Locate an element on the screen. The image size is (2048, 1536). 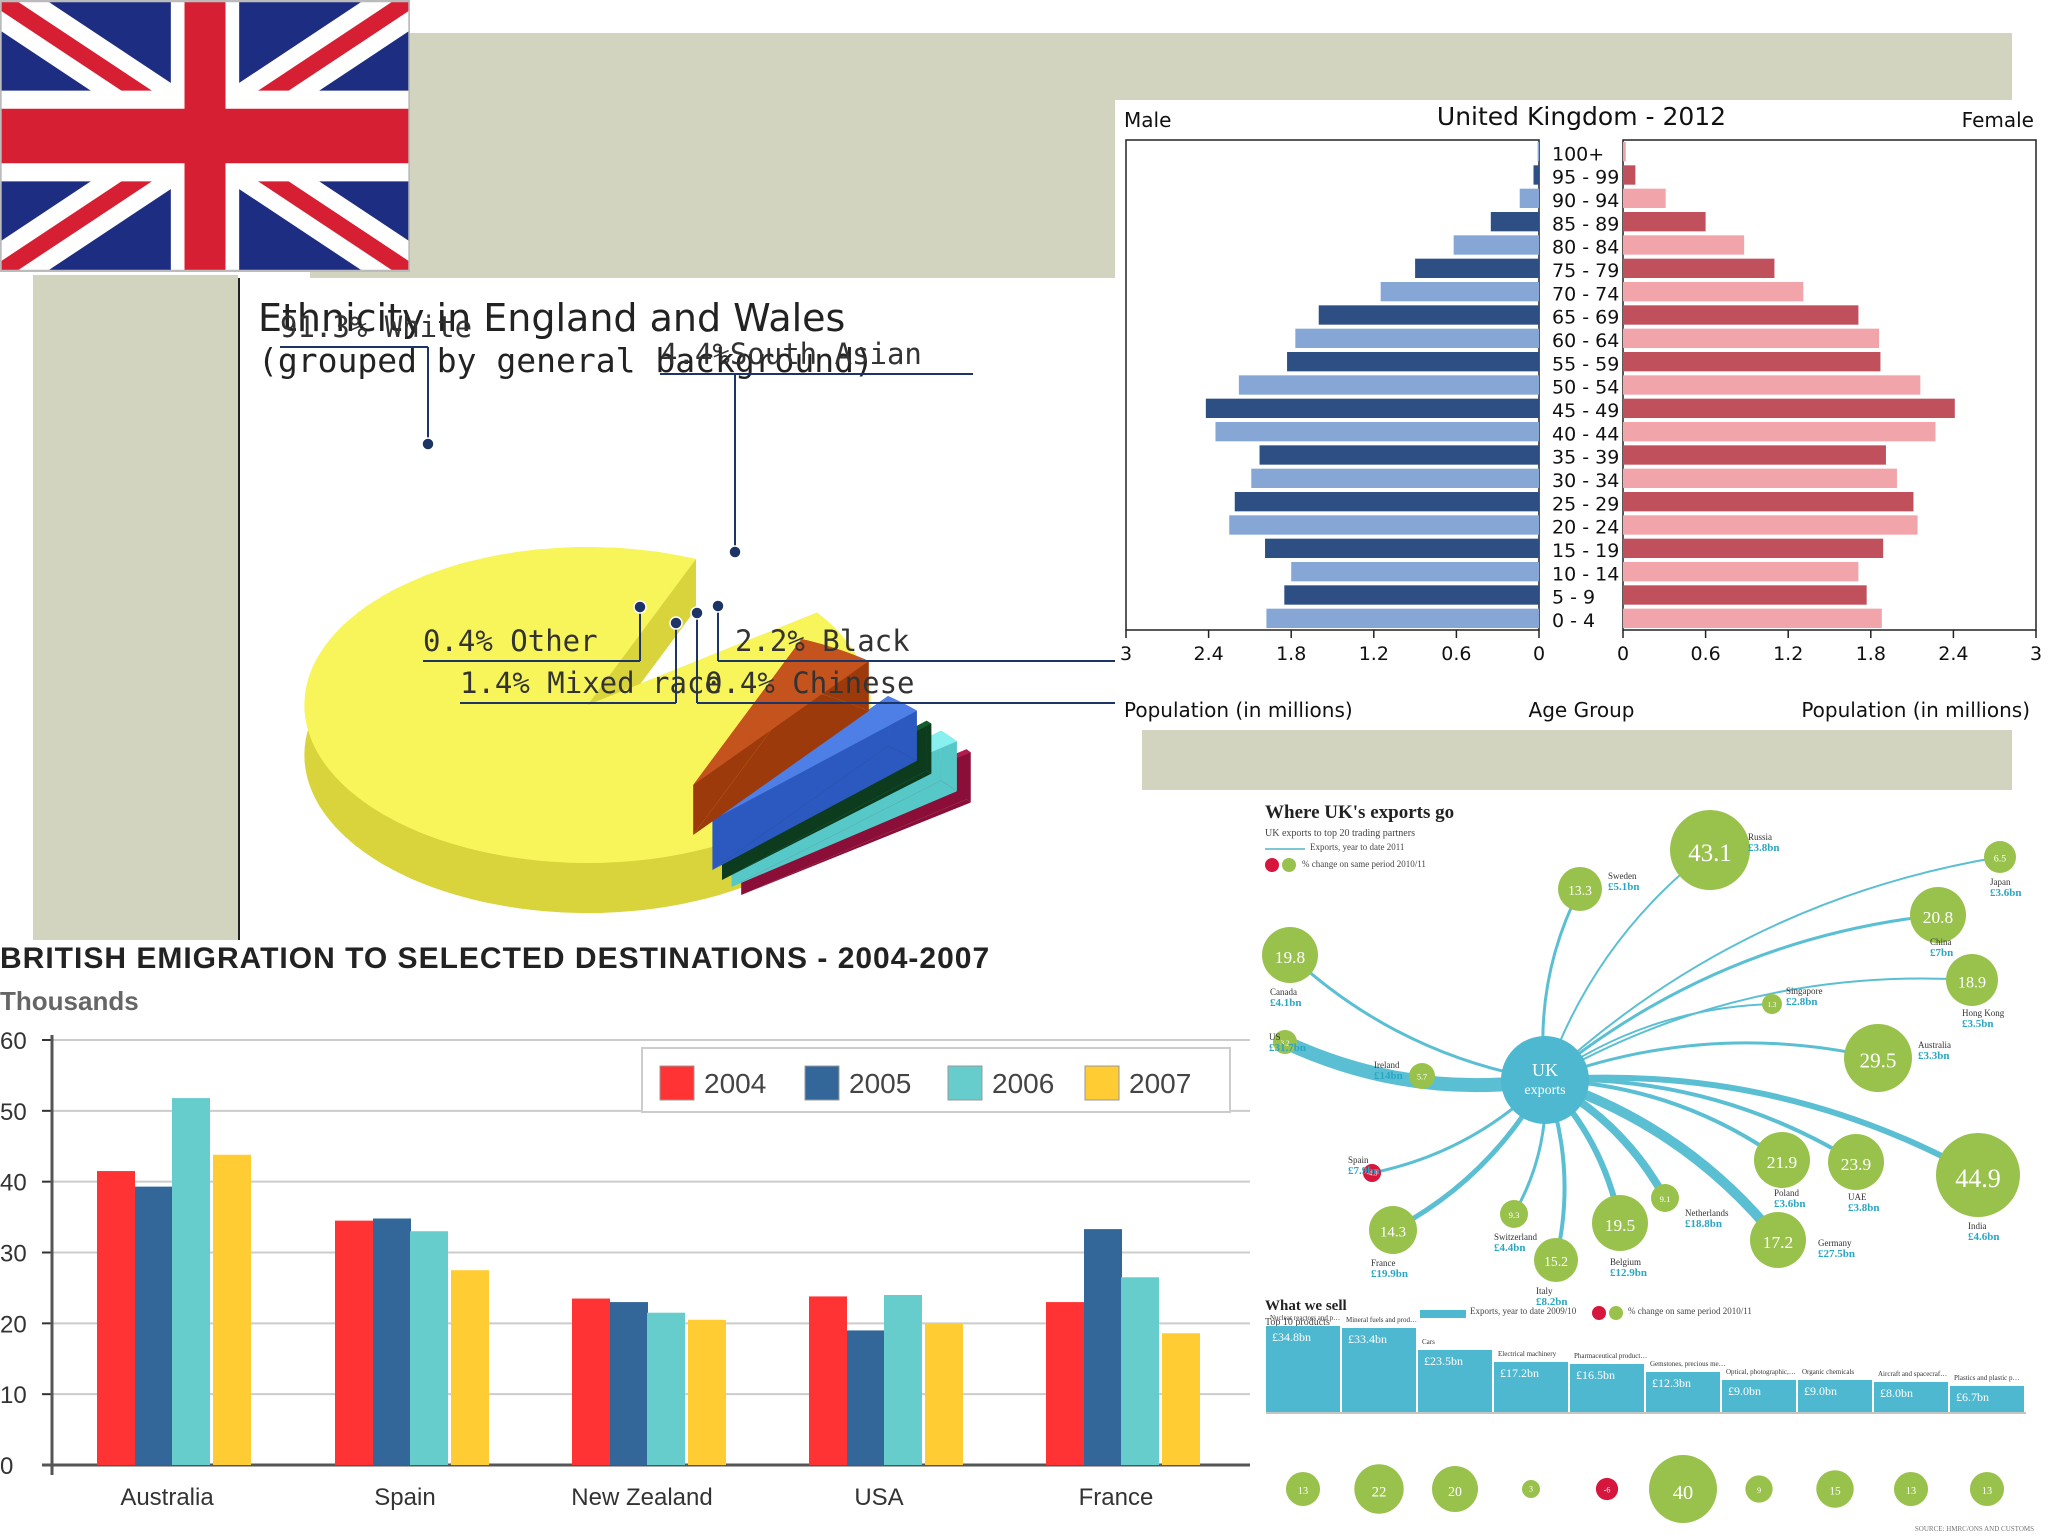
pie-label-mixed-dot is located at coordinates (676, 623).